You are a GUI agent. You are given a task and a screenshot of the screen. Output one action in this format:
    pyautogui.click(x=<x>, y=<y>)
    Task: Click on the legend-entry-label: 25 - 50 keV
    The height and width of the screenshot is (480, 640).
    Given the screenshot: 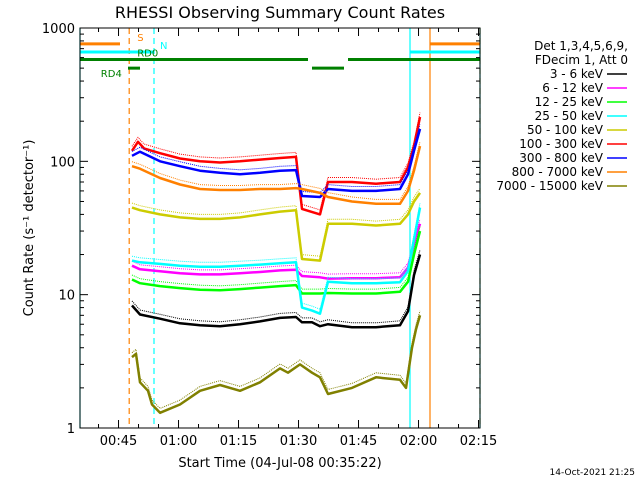 What is the action you would take?
    pyautogui.click(x=569, y=116)
    